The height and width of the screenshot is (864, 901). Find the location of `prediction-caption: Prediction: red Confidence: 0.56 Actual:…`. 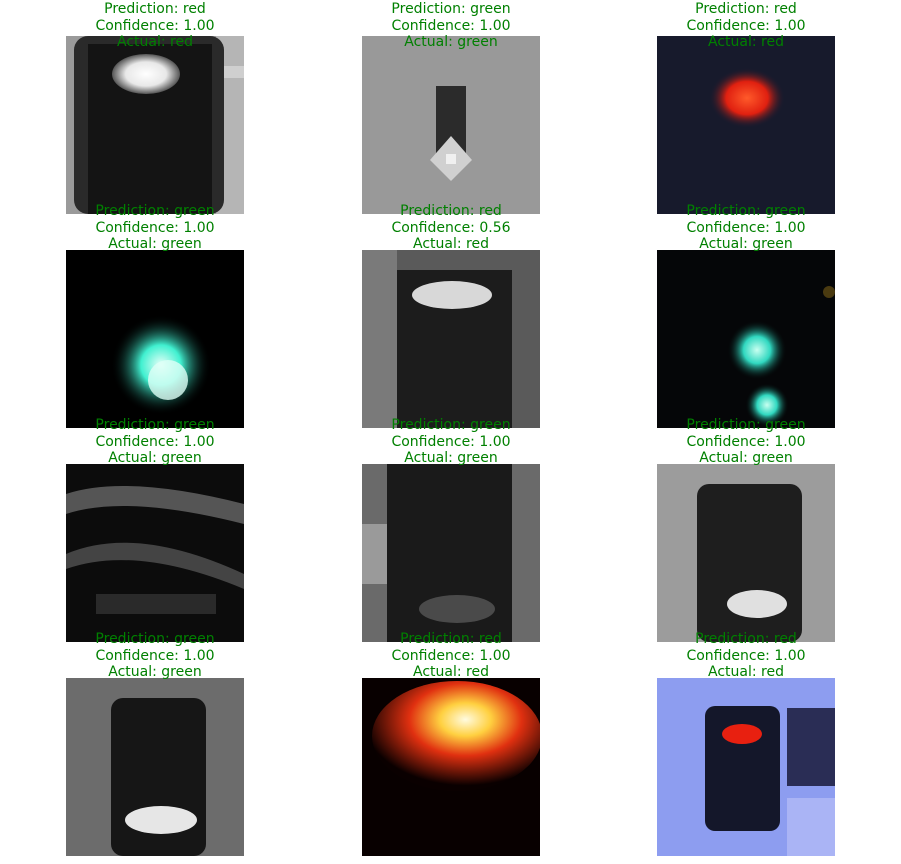

prediction-caption: Prediction: red Confidence: 0.56 Actual:… is located at coordinates (451, 228).